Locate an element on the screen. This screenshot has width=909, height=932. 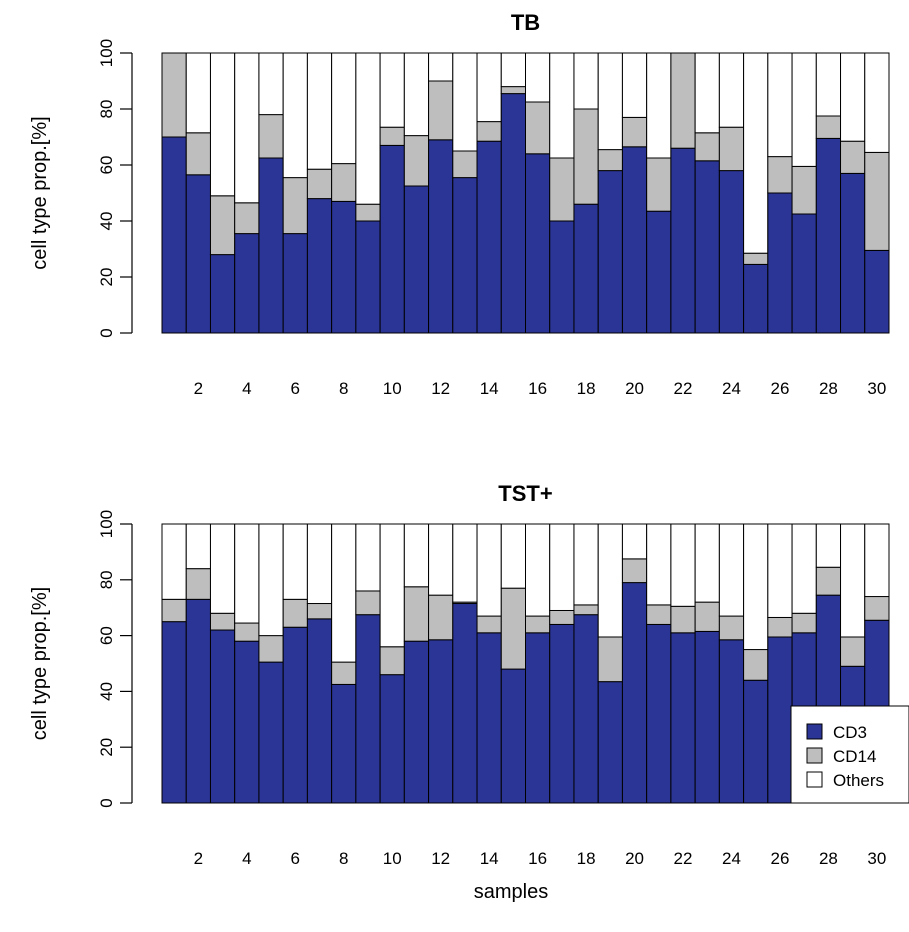
legend-swatch-cd3 is located at coordinates (814, 731).